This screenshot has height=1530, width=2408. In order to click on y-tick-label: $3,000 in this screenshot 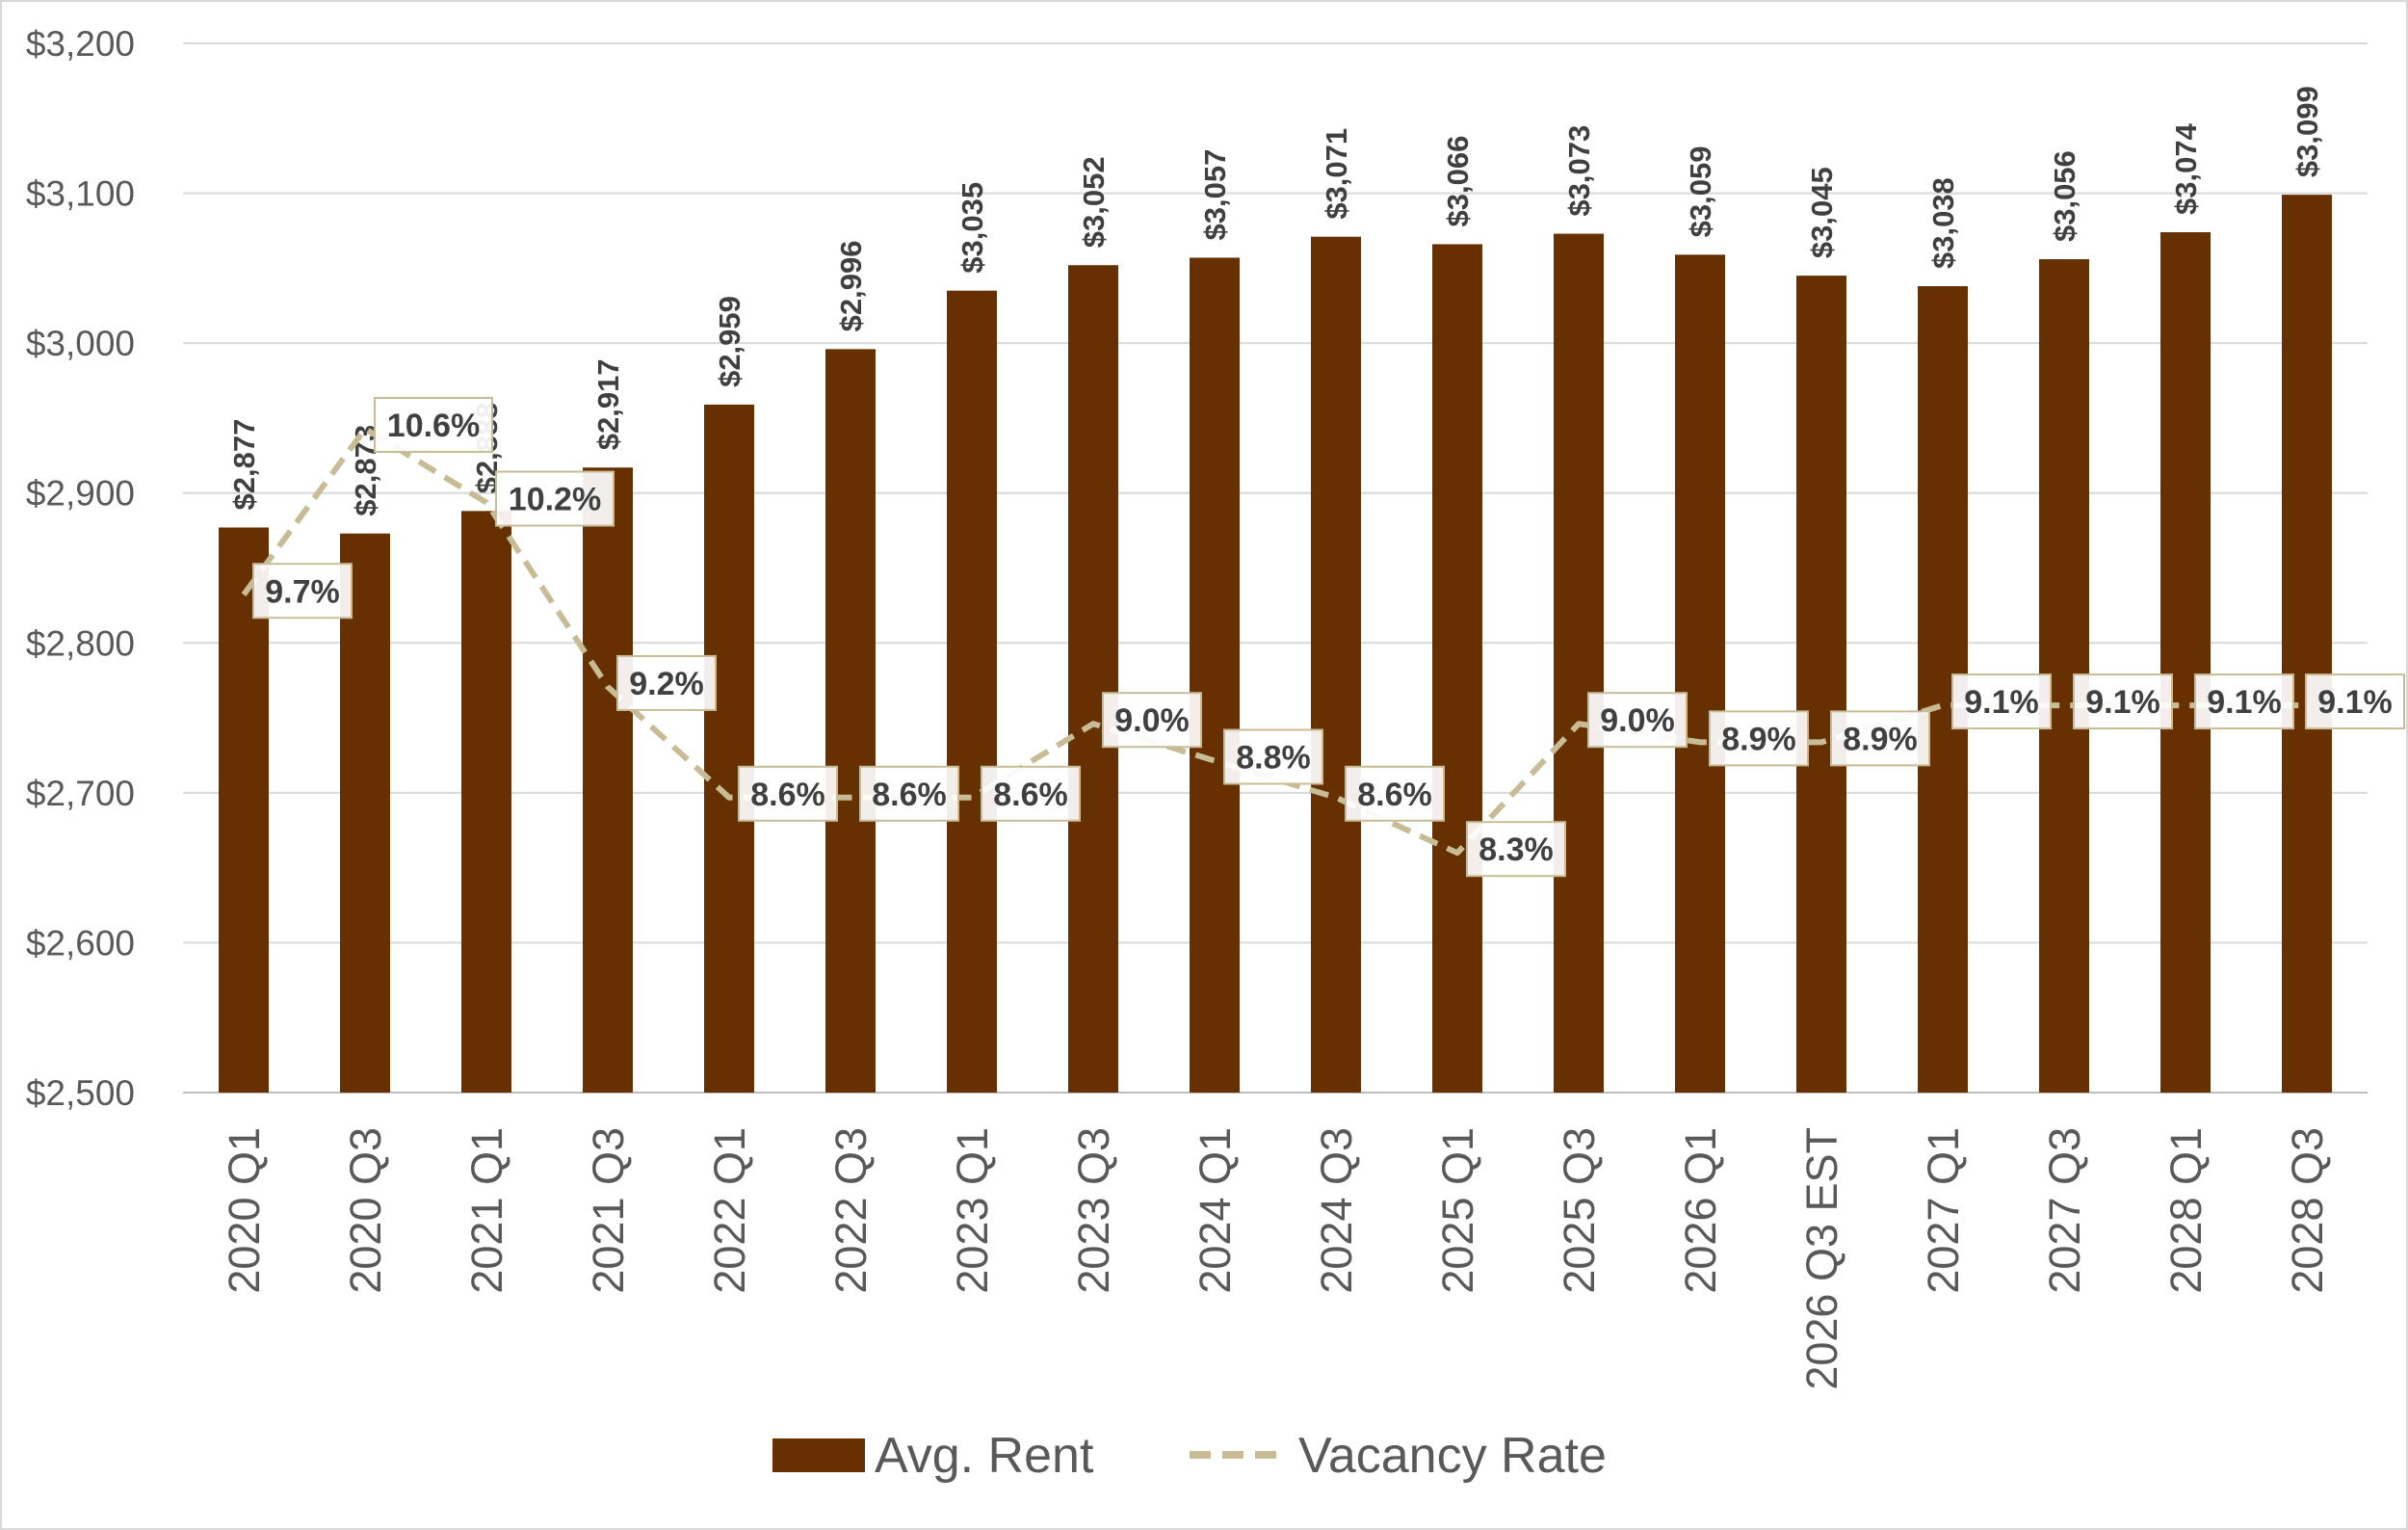, I will do `click(80, 343)`.